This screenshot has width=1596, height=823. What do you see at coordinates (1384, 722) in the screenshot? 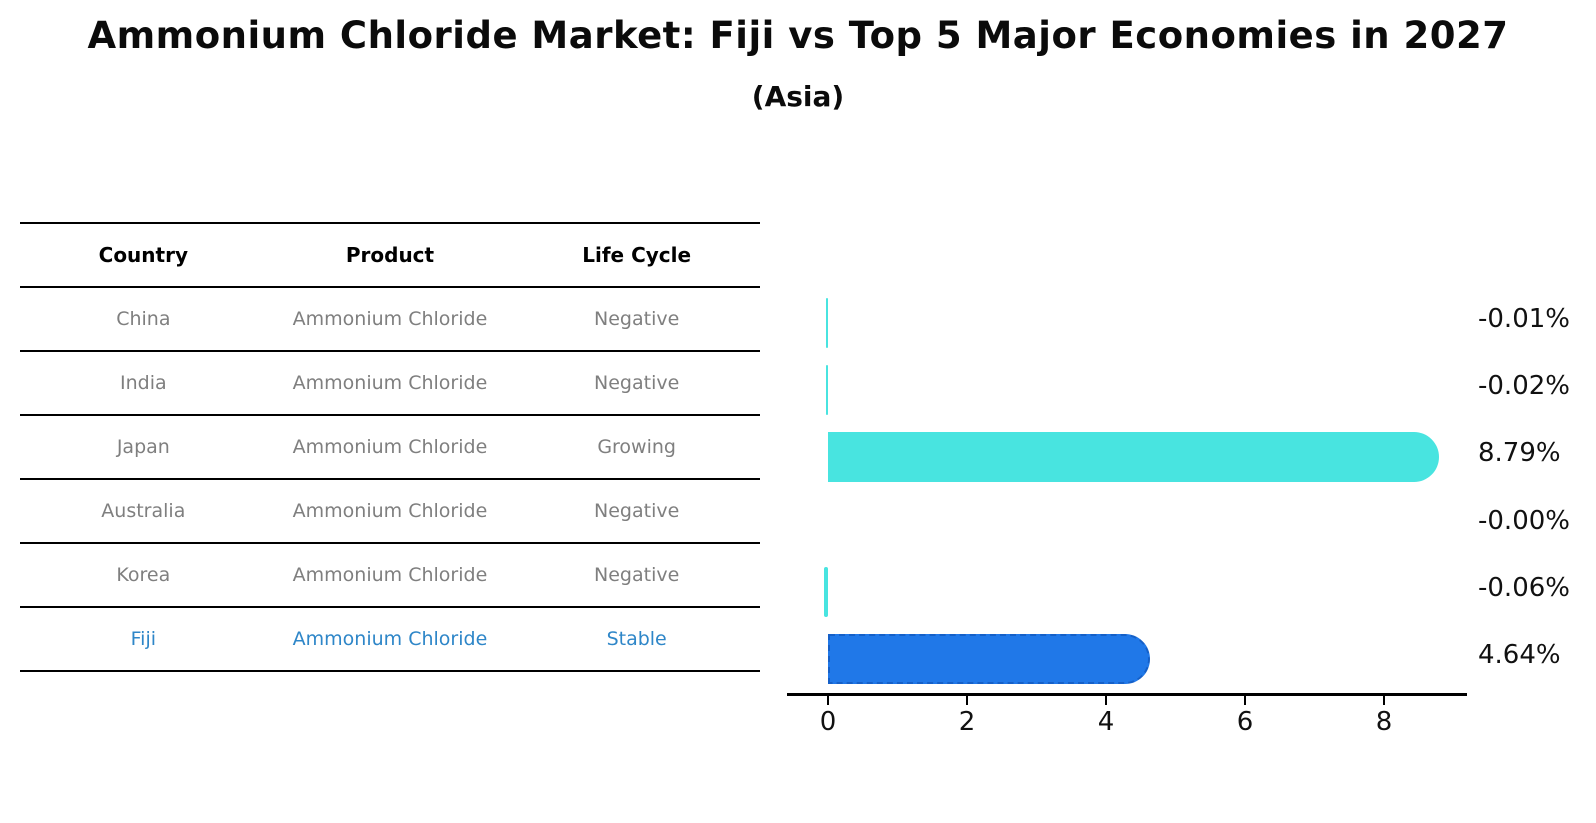
I see `x-axis-tick-label: 8` at bounding box center [1384, 722].